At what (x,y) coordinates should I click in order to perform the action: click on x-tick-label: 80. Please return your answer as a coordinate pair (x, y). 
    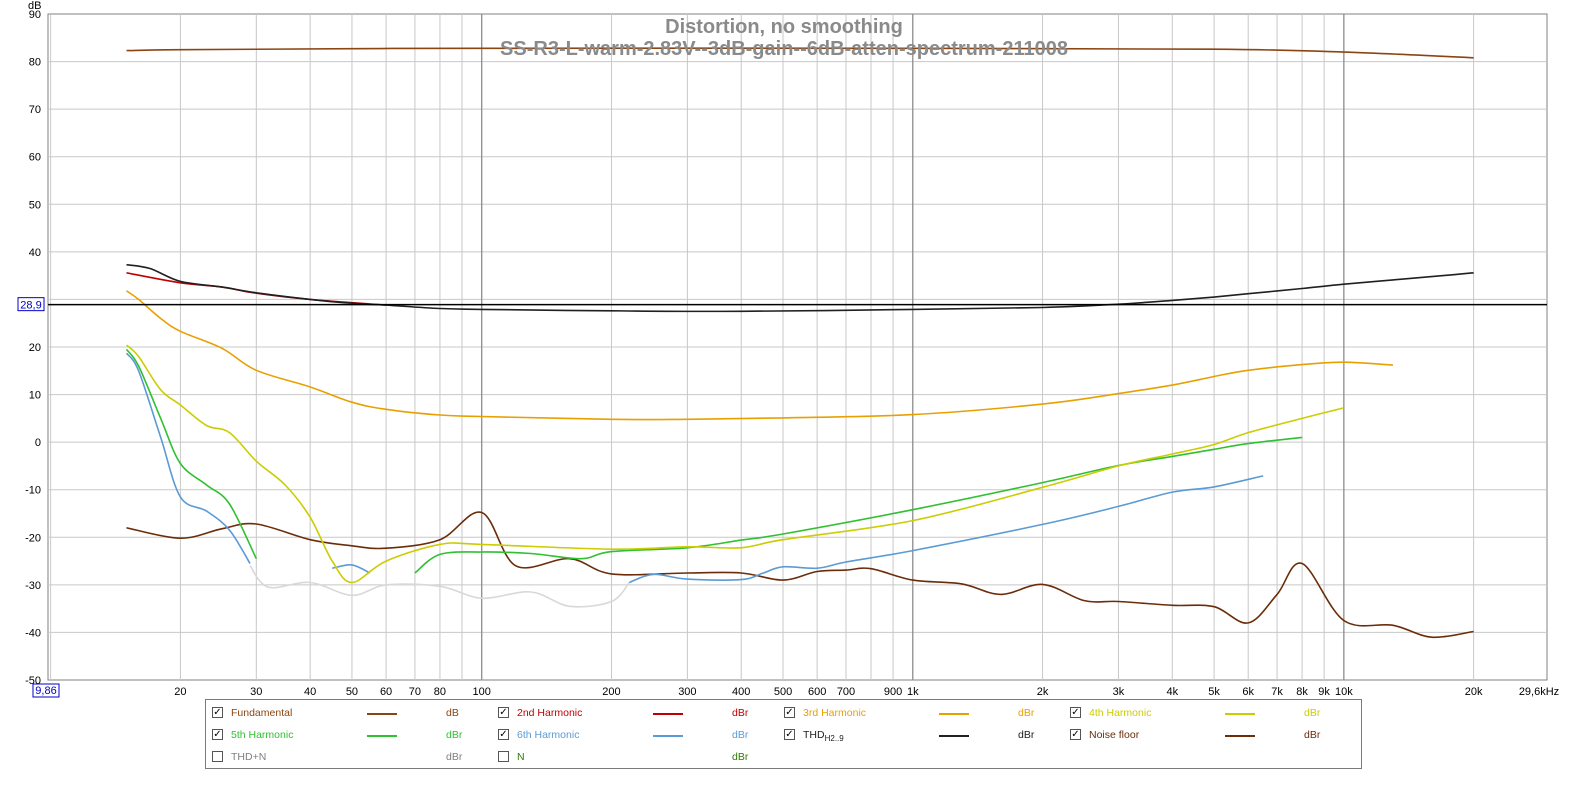
    Looking at the image, I should click on (440, 692).